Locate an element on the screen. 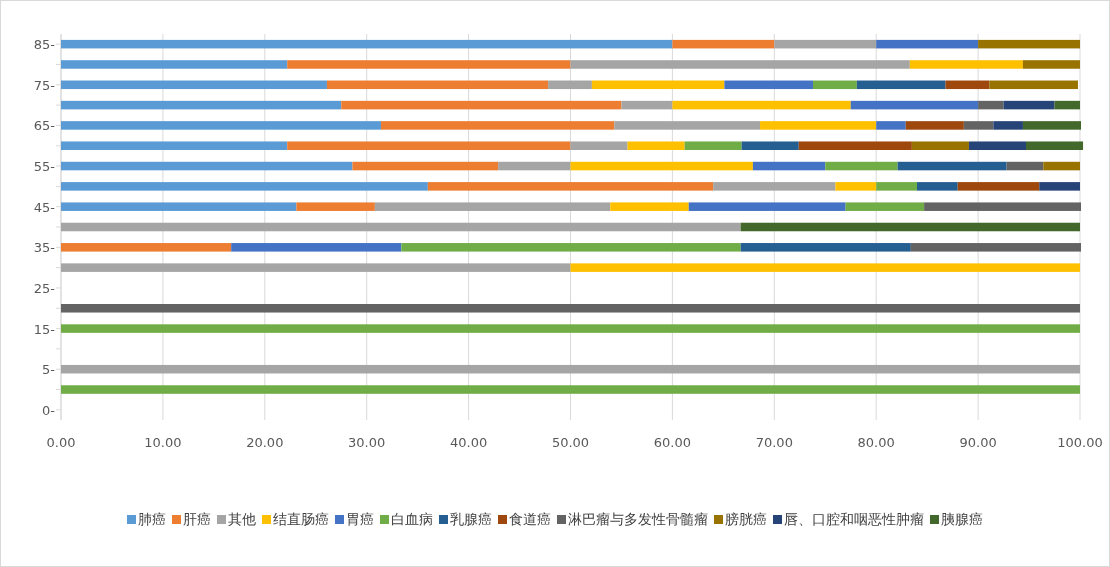 This screenshot has height=567, width=1110. x-tick-label: 10.00 is located at coordinates (163, 442).